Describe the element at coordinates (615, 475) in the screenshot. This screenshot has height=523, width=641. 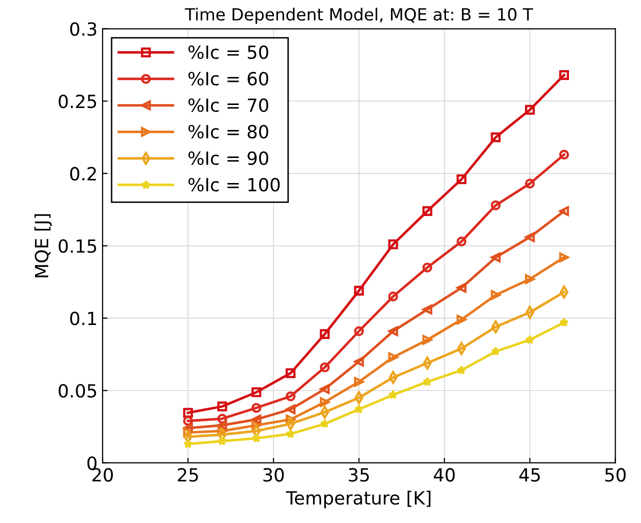
I see `x-tick-label: 50` at that location.